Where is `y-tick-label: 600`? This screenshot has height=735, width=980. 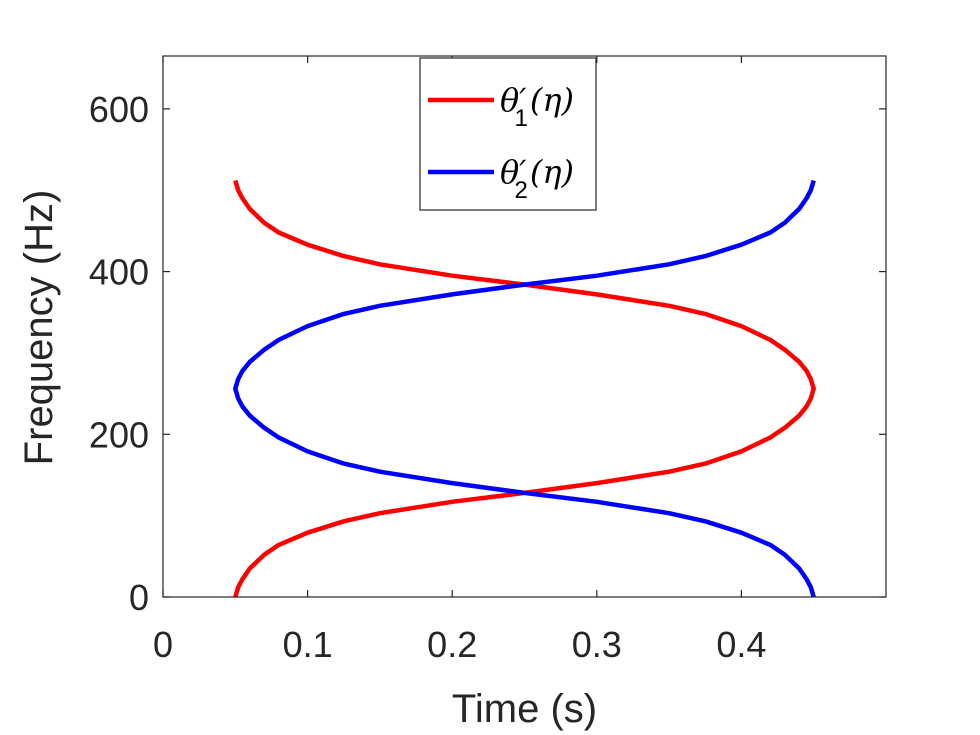 y-tick-label: 600 is located at coordinates (119, 109).